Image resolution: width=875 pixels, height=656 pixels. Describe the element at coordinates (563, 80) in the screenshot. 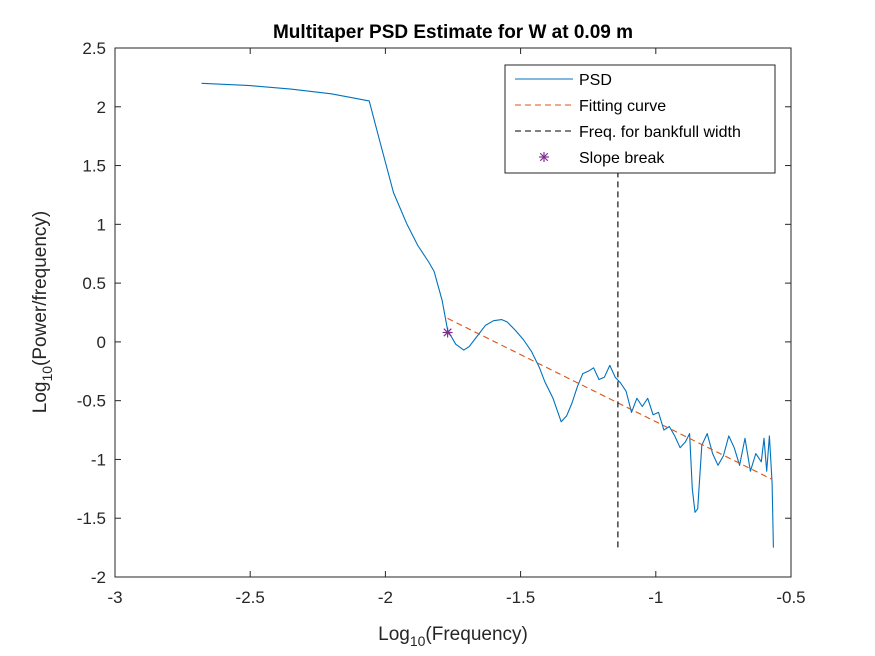

I see `legend-entry-psd: PSD` at that location.